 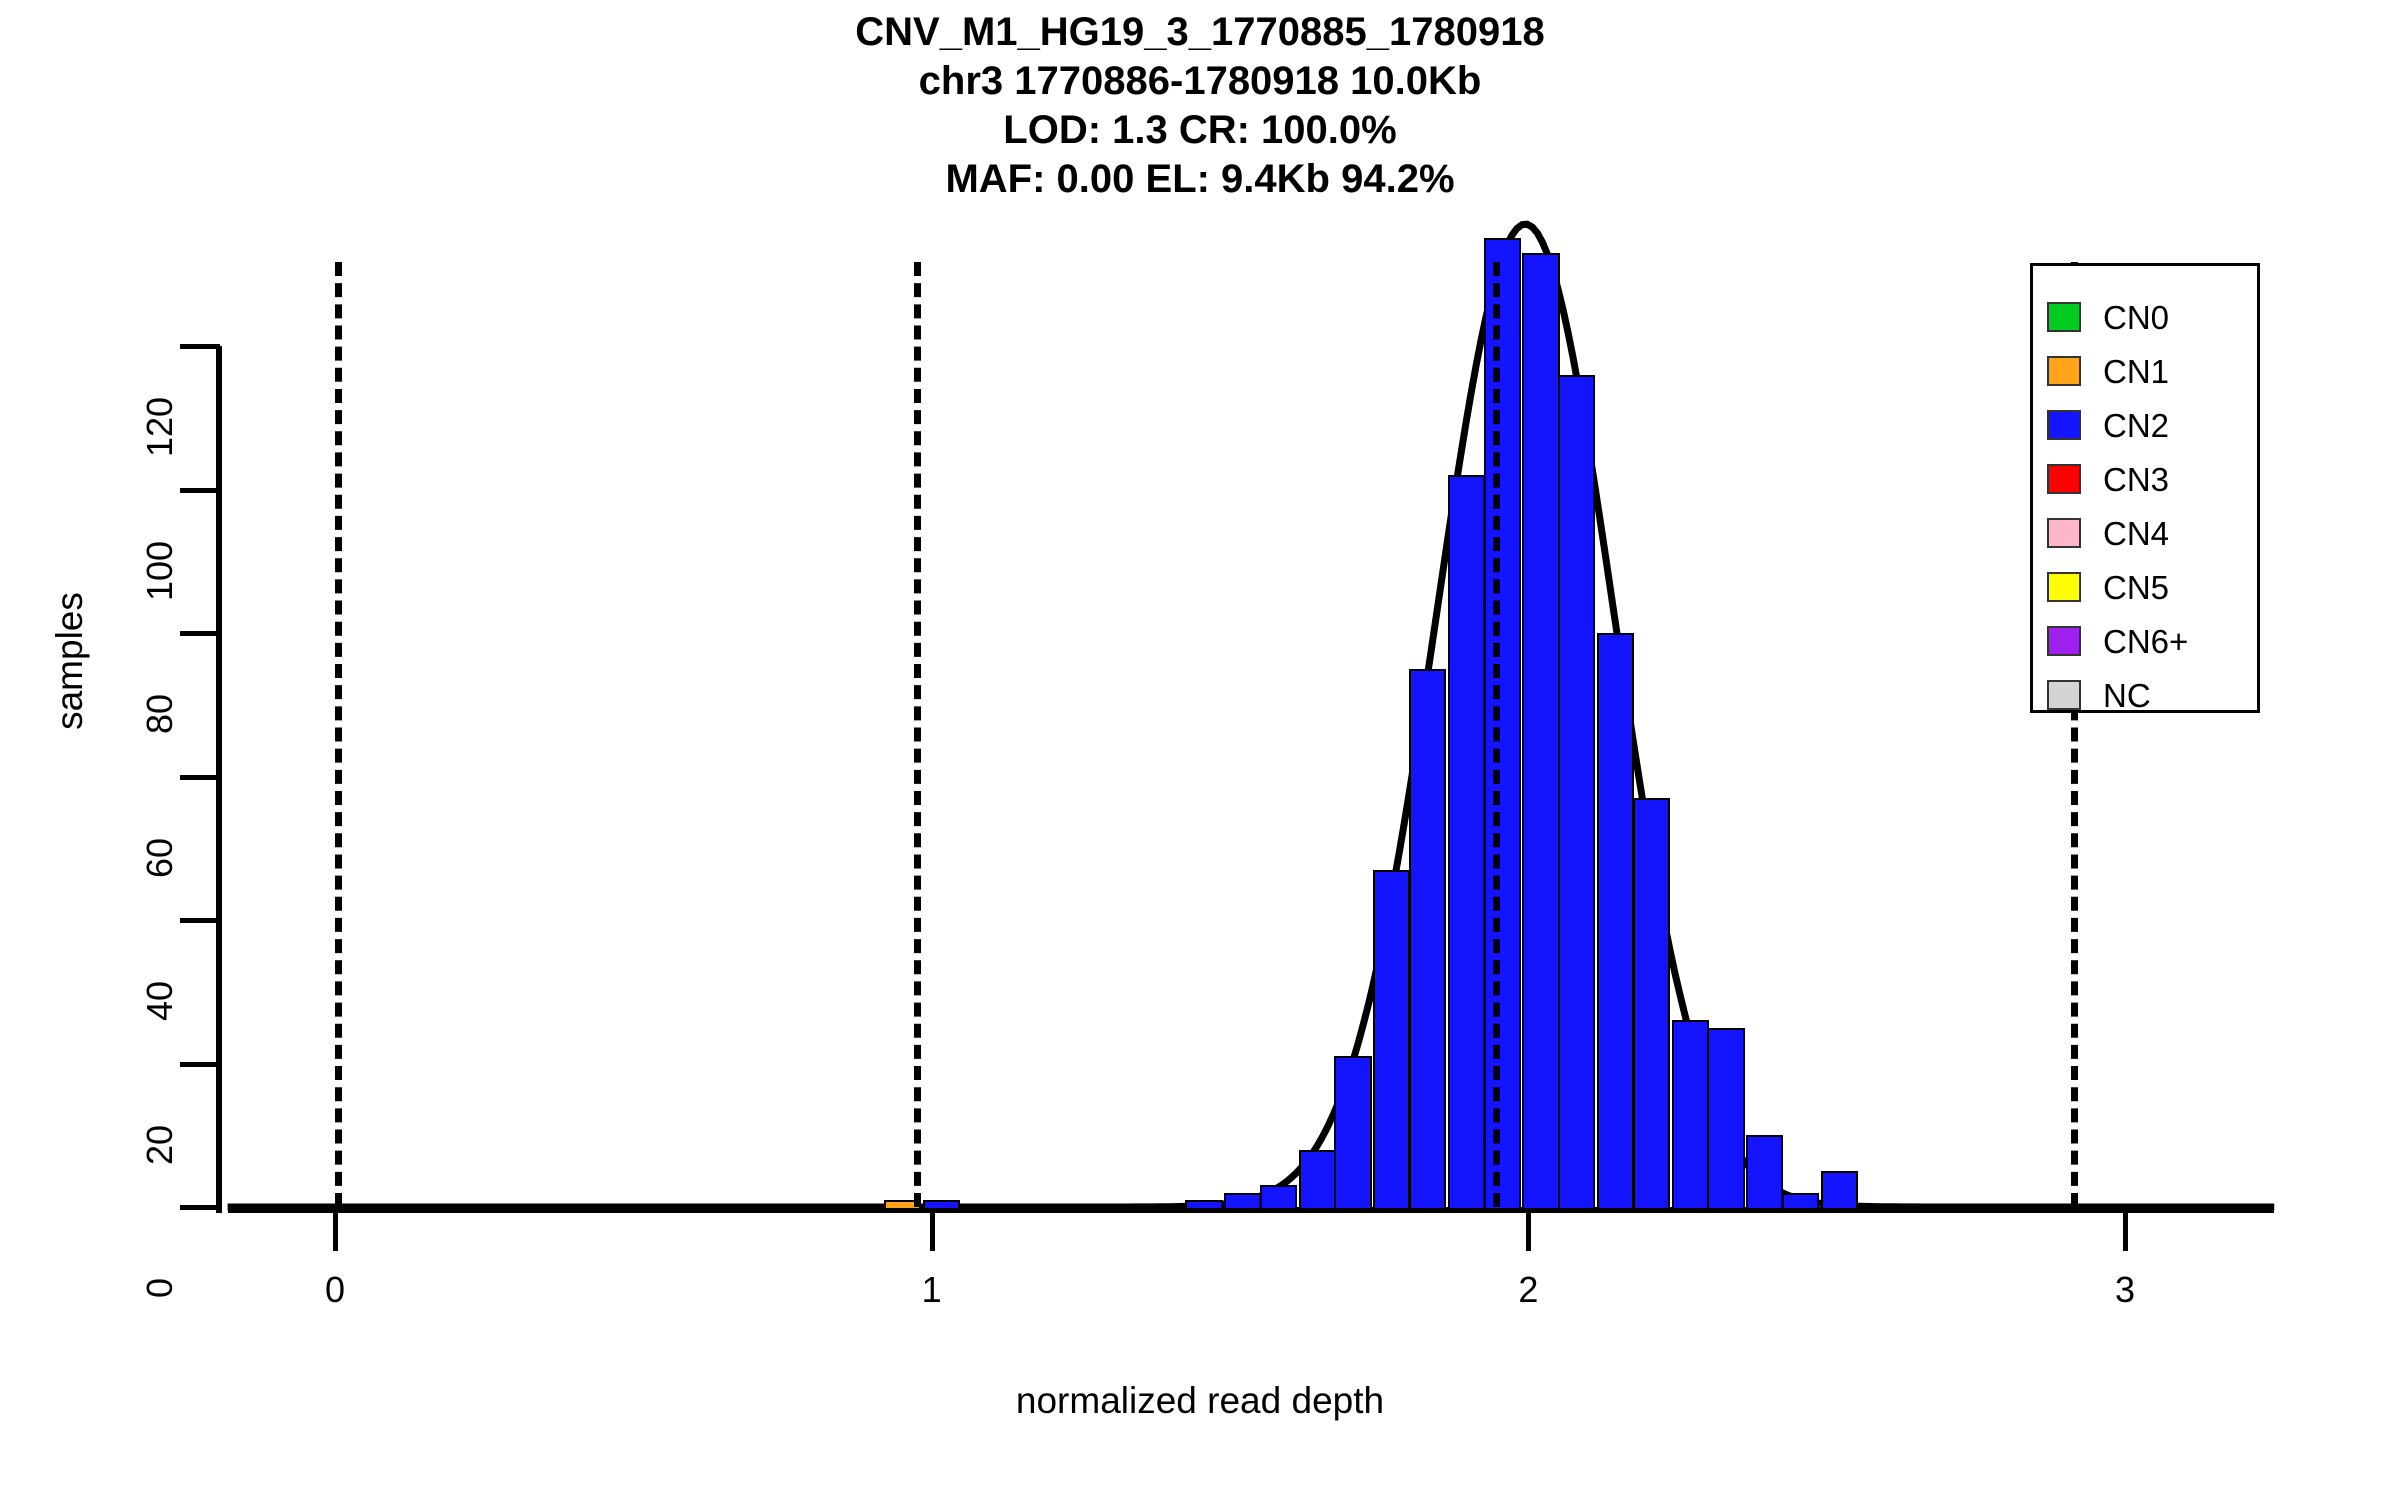 I want to click on legend-label: CN6+, so click(x=2146, y=641).